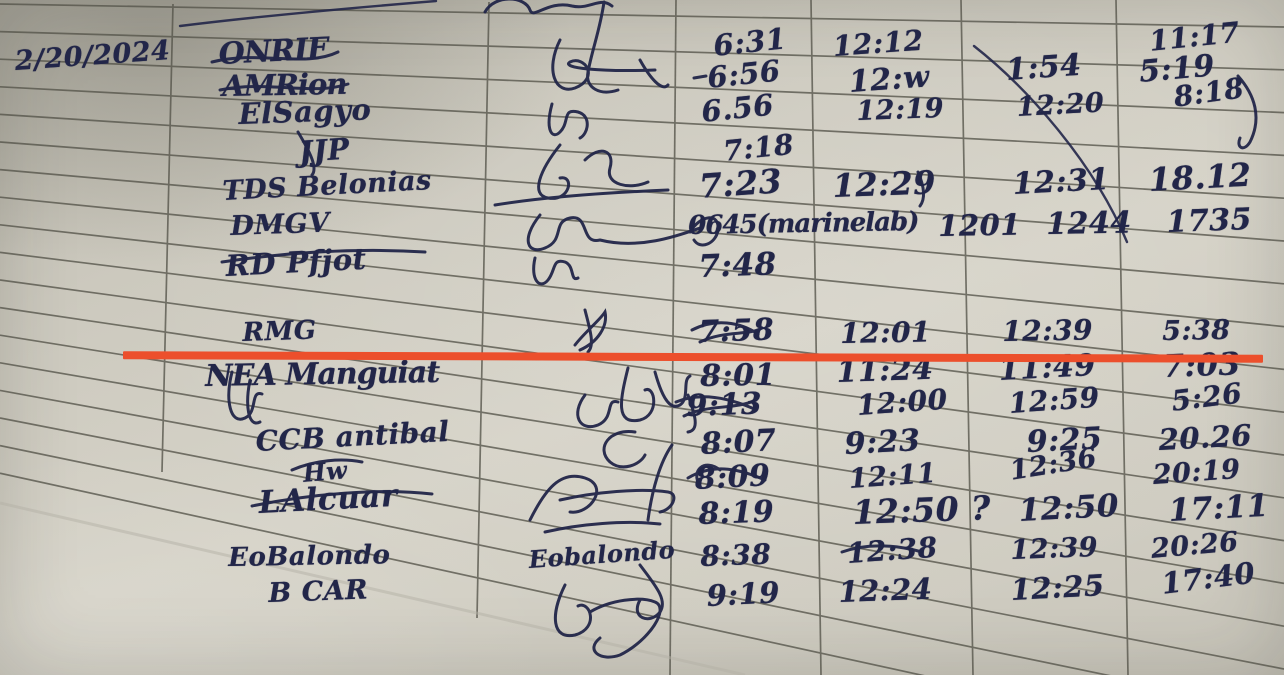 The height and width of the screenshot is (675, 1284). I want to click on row-12-time4: 20:19, so click(1196, 472).